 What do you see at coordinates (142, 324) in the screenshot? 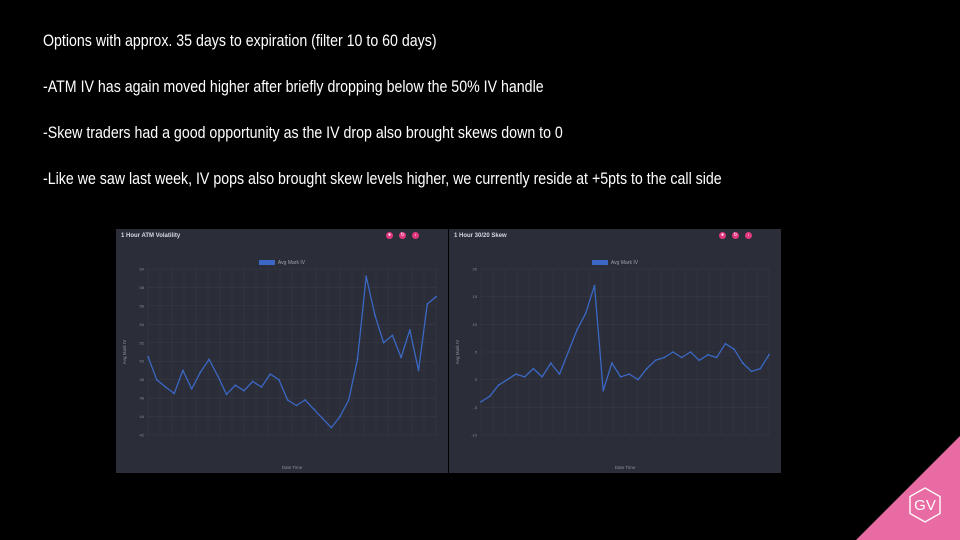
I see `y-tick-label: 54` at bounding box center [142, 324].